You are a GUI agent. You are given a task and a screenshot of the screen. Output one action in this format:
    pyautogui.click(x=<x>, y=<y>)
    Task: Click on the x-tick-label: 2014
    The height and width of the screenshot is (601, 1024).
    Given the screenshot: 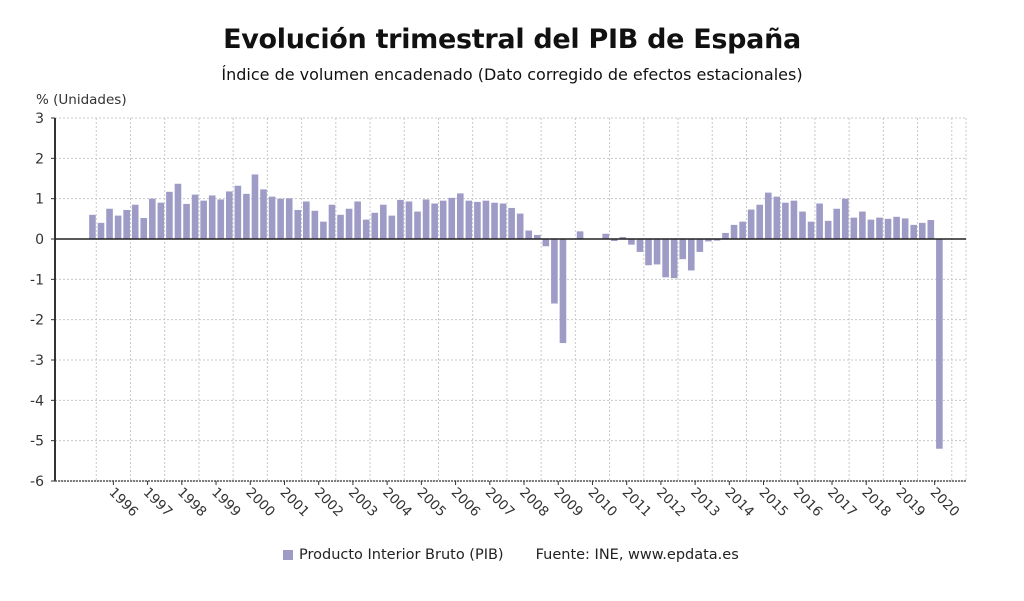 What is the action you would take?
    pyautogui.click(x=740, y=503)
    